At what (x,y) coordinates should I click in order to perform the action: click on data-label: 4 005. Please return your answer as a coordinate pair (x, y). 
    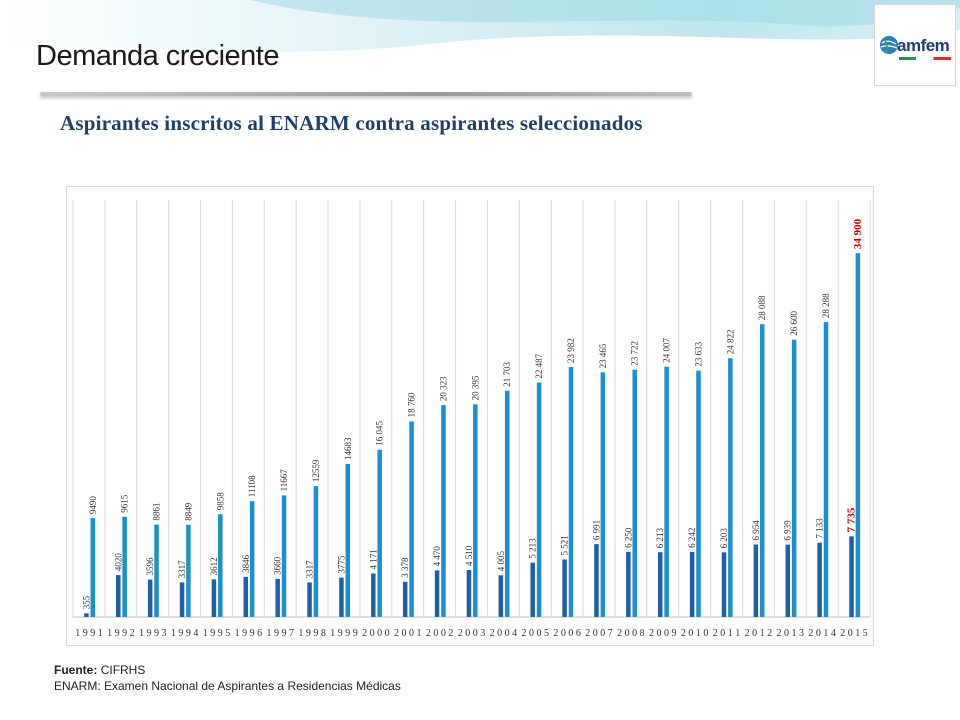
    Looking at the image, I should click on (501, 560).